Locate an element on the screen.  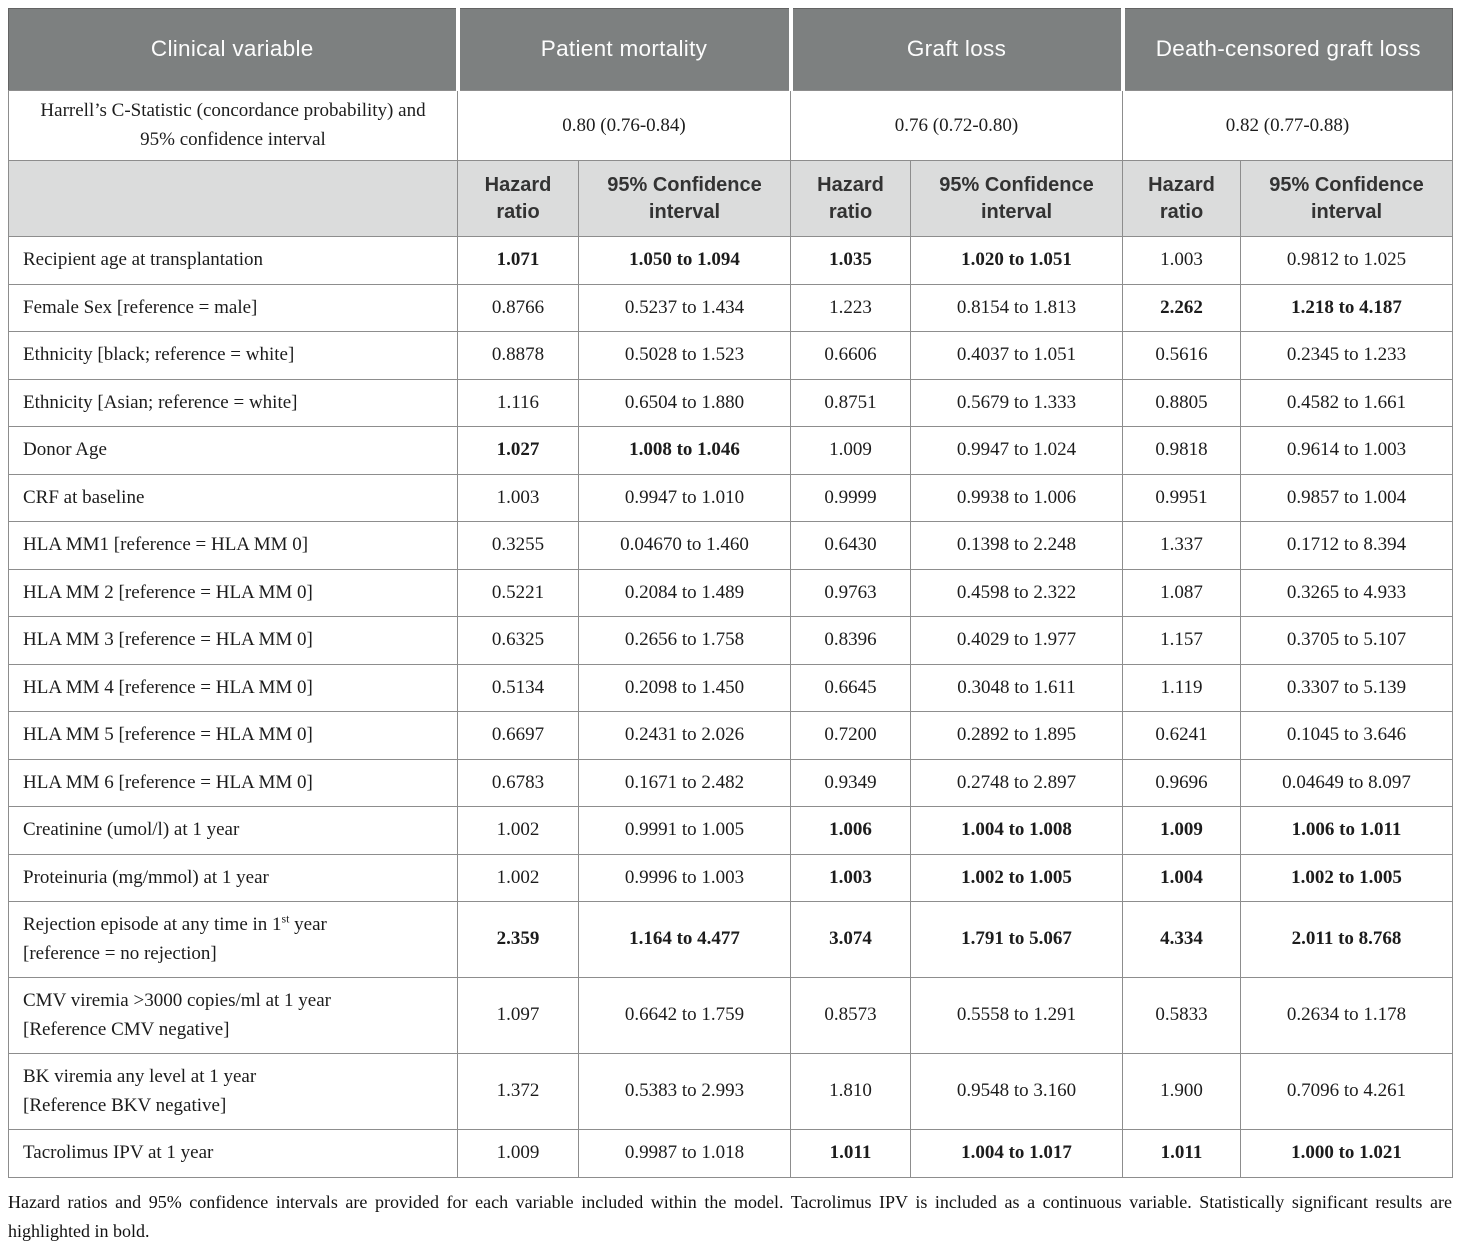
hazard-ratio-cell: 0.8805 is located at coordinates (1182, 402).